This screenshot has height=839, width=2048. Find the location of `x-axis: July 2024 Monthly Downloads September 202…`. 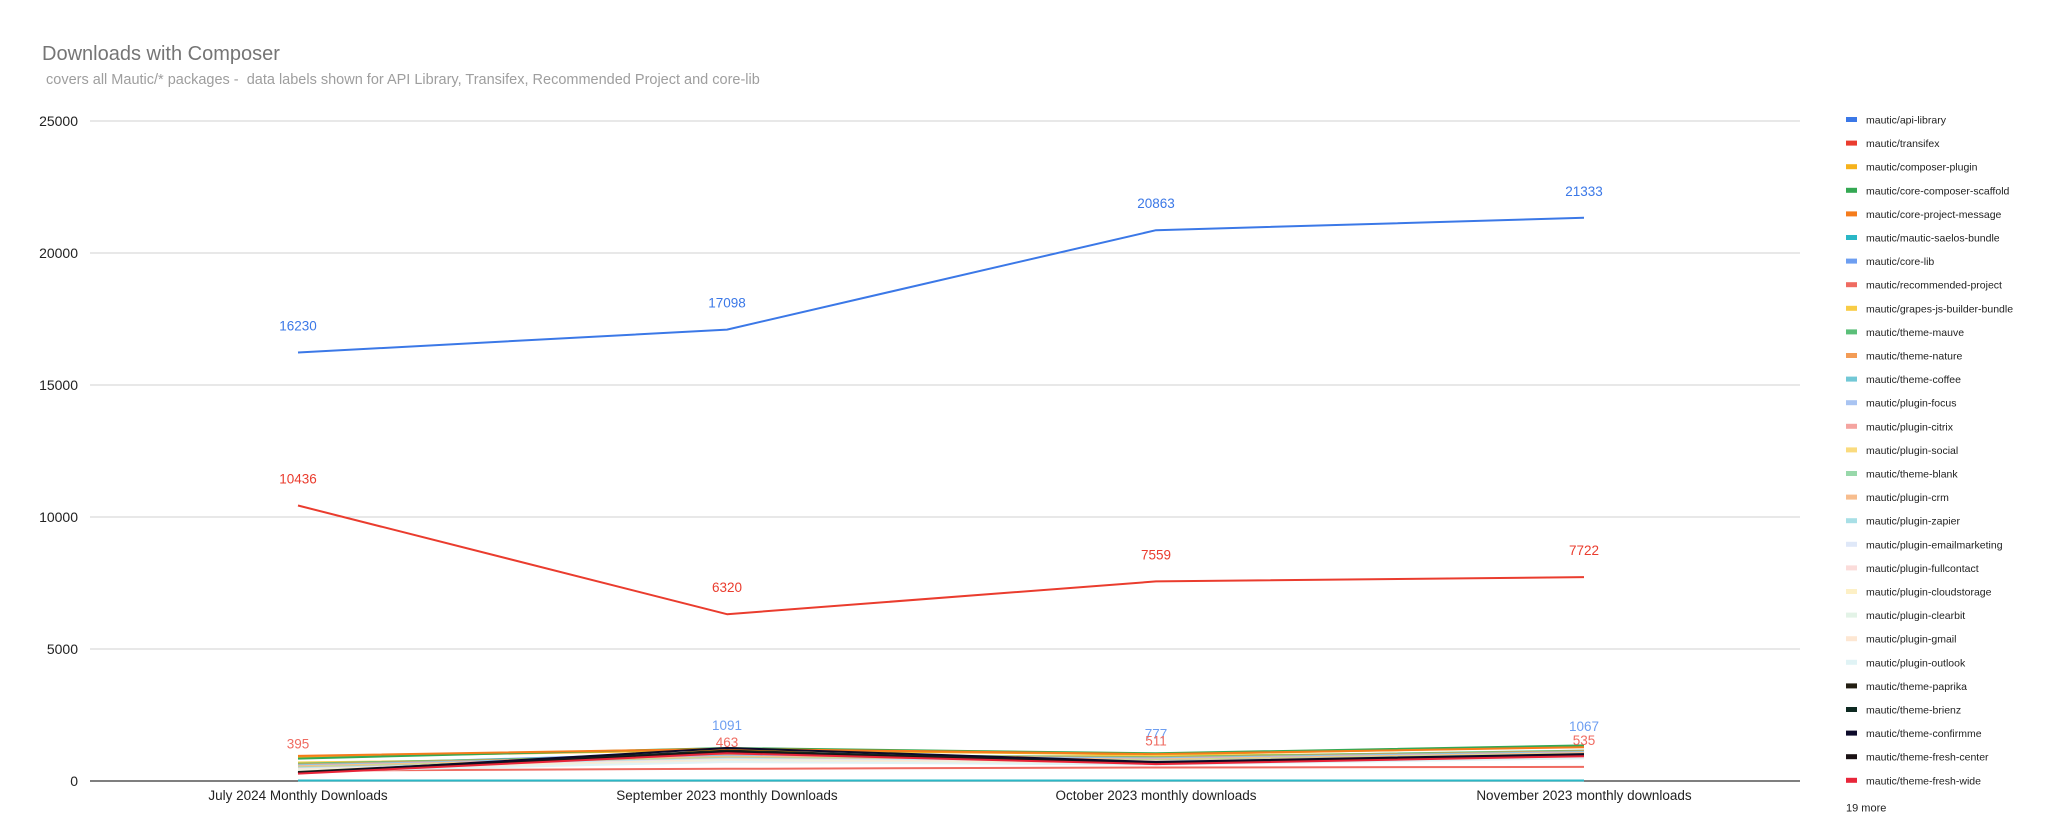

x-axis: July 2024 Monthly Downloads September 202… is located at coordinates (950, 795).